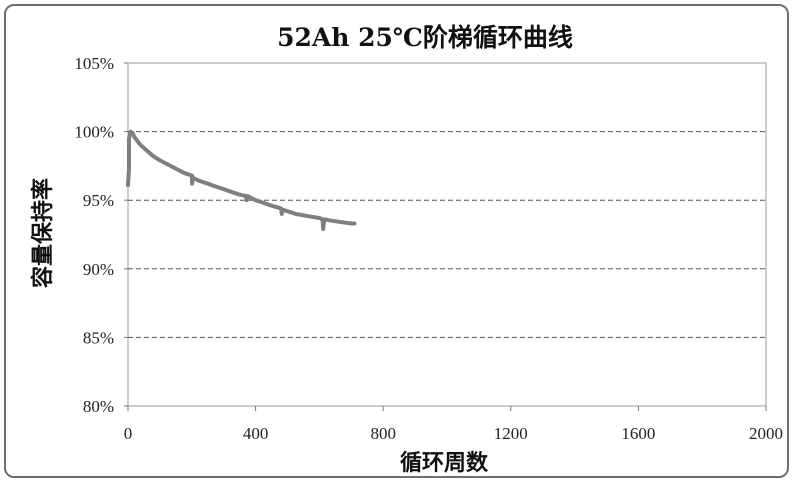  What do you see at coordinates (98, 269) in the screenshot?
I see `y-tick-label: 90%` at bounding box center [98, 269].